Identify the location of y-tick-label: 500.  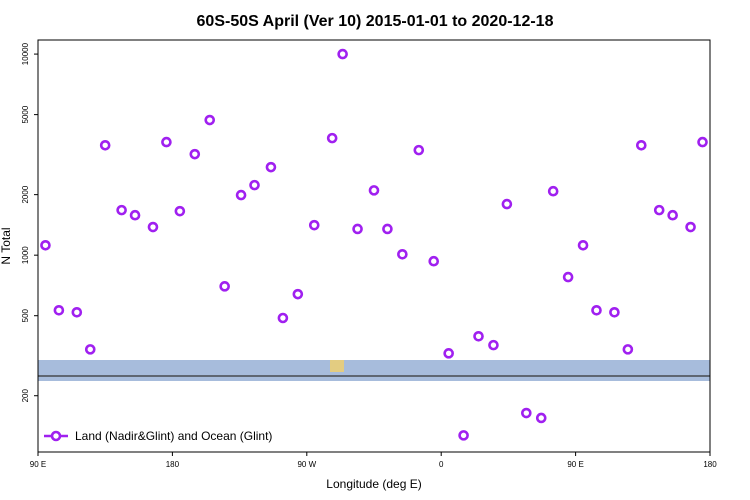
(25, 315).